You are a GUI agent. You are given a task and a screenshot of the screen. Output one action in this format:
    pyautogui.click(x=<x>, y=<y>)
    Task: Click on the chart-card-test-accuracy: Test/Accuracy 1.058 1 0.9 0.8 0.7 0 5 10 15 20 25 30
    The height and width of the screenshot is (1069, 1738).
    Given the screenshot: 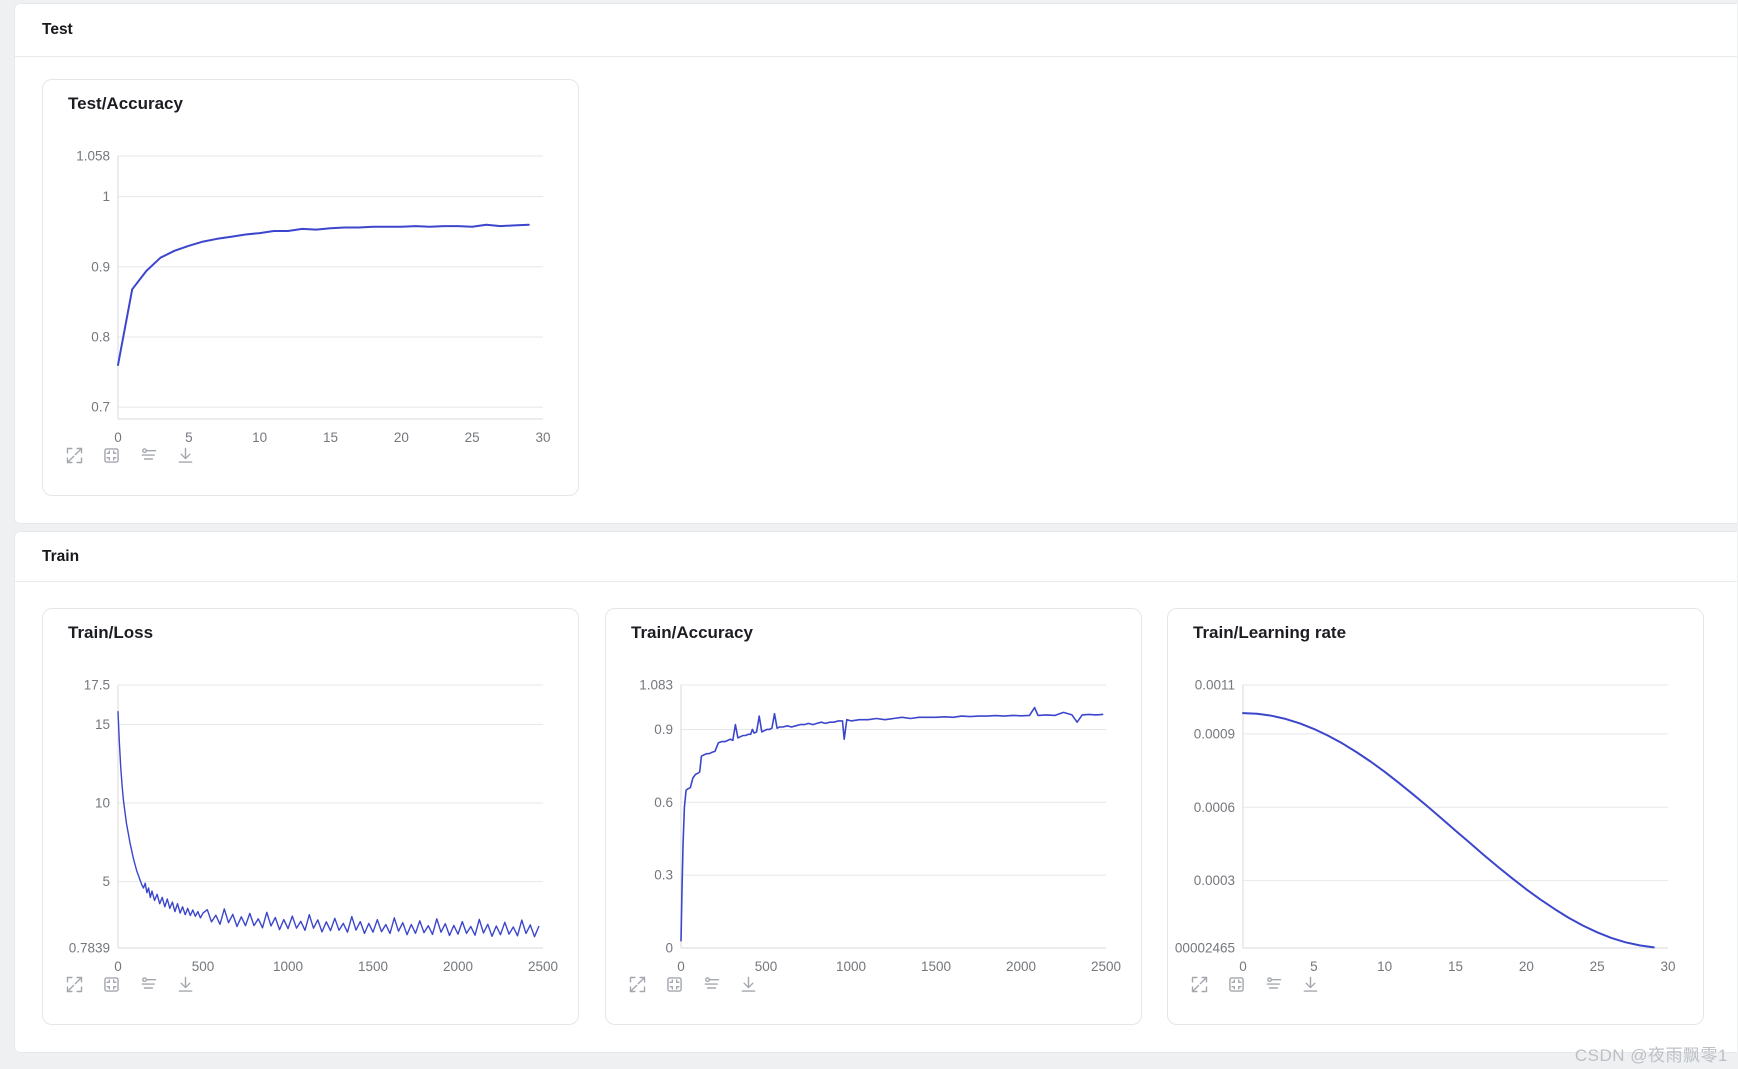 What is the action you would take?
    pyautogui.click(x=310, y=287)
    